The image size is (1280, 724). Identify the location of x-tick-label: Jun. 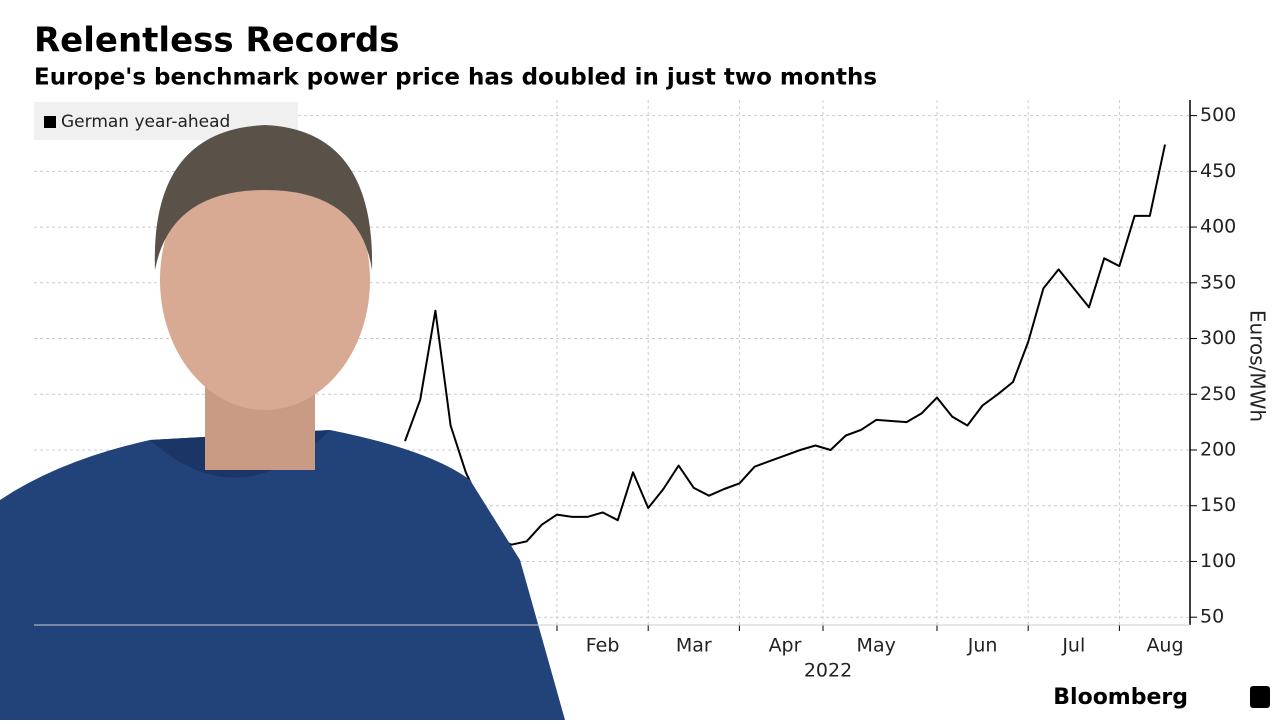
(982, 646).